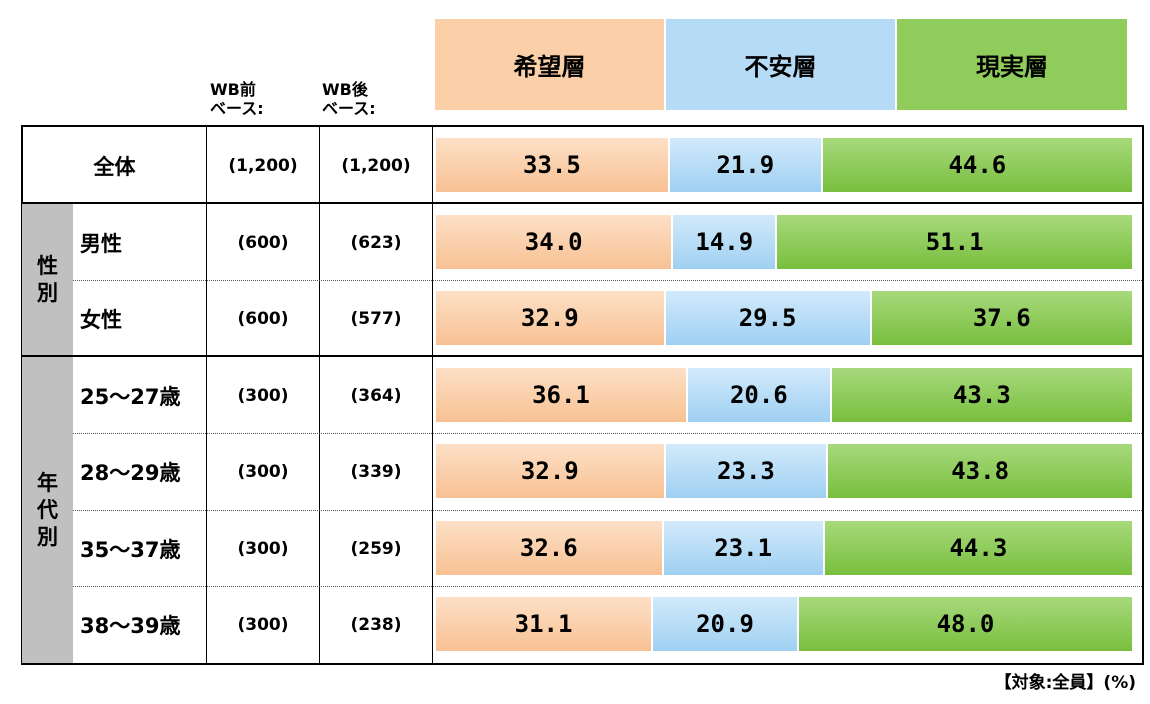 The image size is (1150, 704). I want to click on bar-segment: 48.0, so click(965, 624).